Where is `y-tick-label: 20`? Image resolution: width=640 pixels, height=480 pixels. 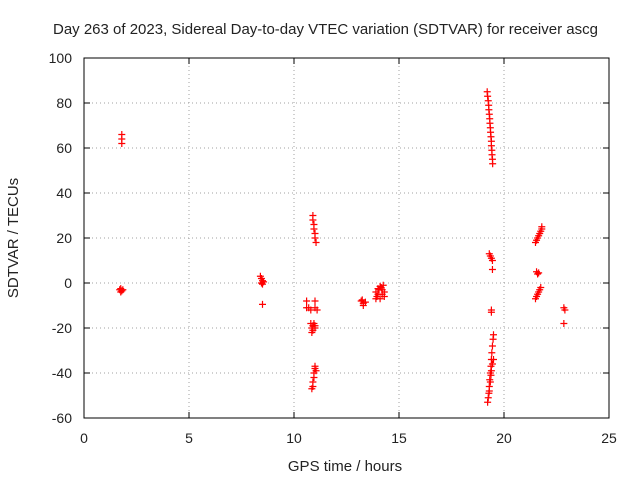 y-tick-label: 20 is located at coordinates (64, 238).